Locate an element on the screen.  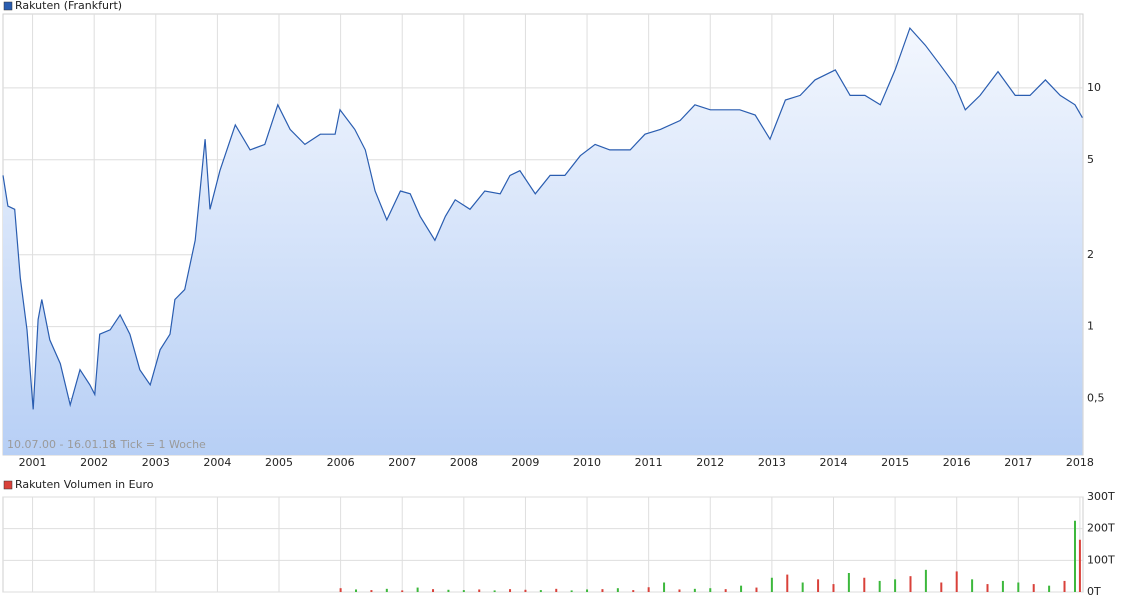
annotation: 1 Tick = 1 Woche is located at coordinates (158, 444).